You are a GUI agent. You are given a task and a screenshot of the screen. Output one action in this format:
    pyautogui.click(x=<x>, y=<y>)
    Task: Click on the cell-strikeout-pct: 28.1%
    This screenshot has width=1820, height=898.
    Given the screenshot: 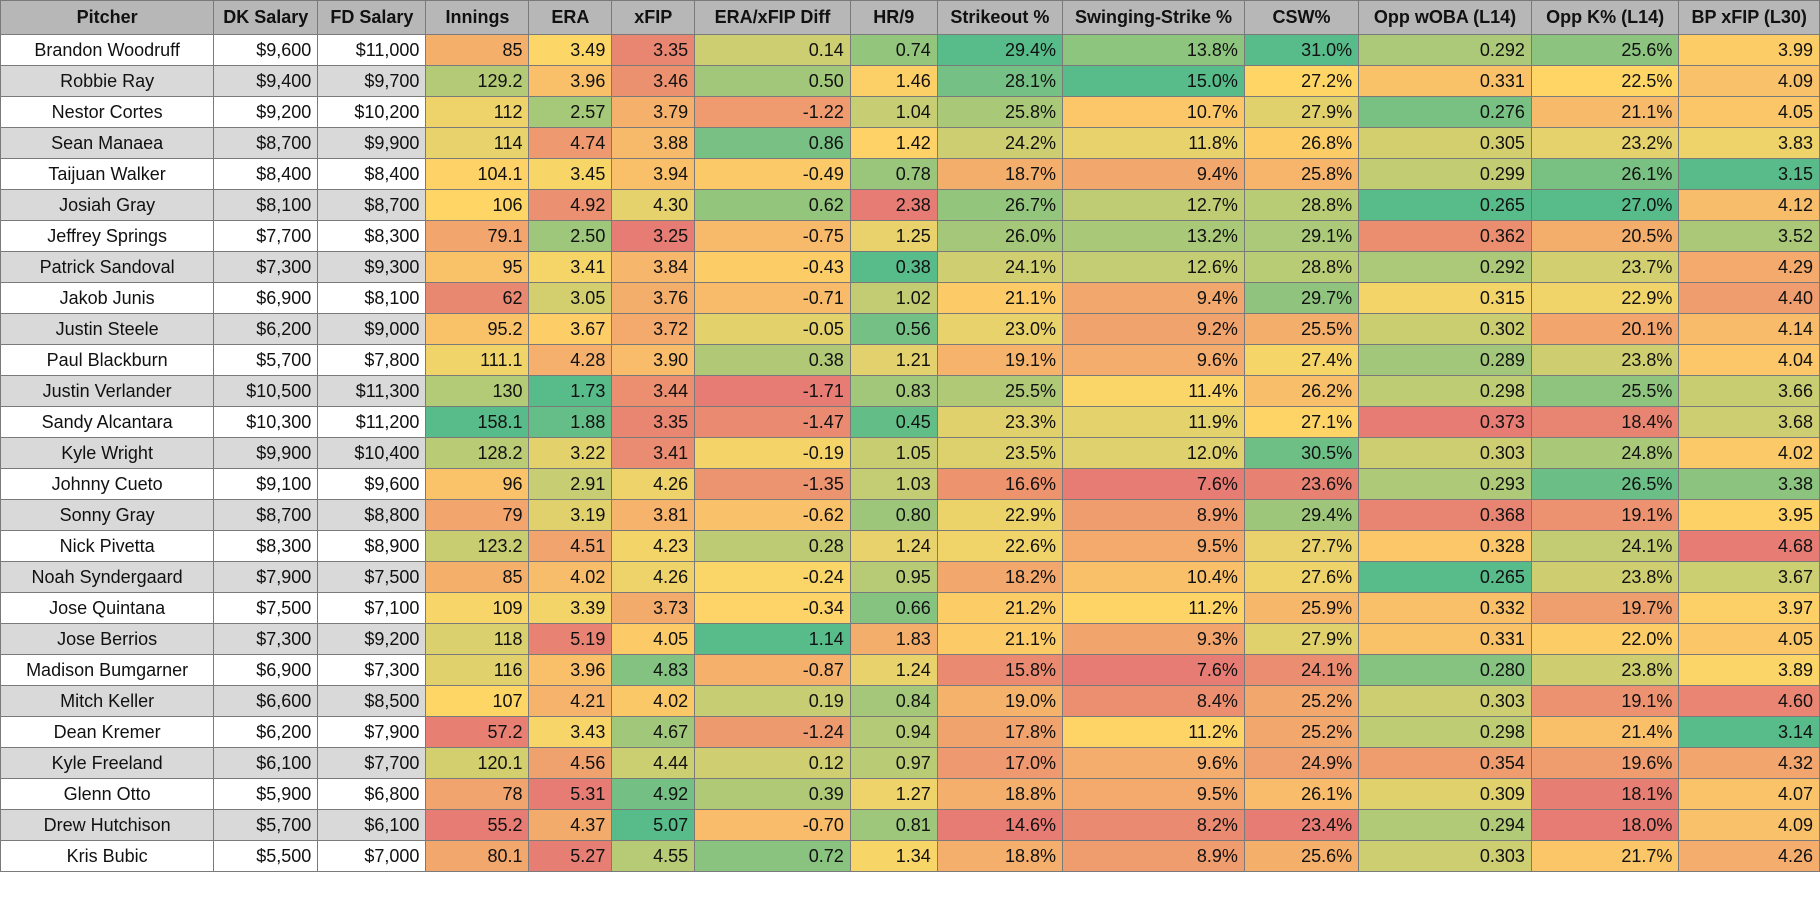 What is the action you would take?
    pyautogui.click(x=1000, y=81)
    